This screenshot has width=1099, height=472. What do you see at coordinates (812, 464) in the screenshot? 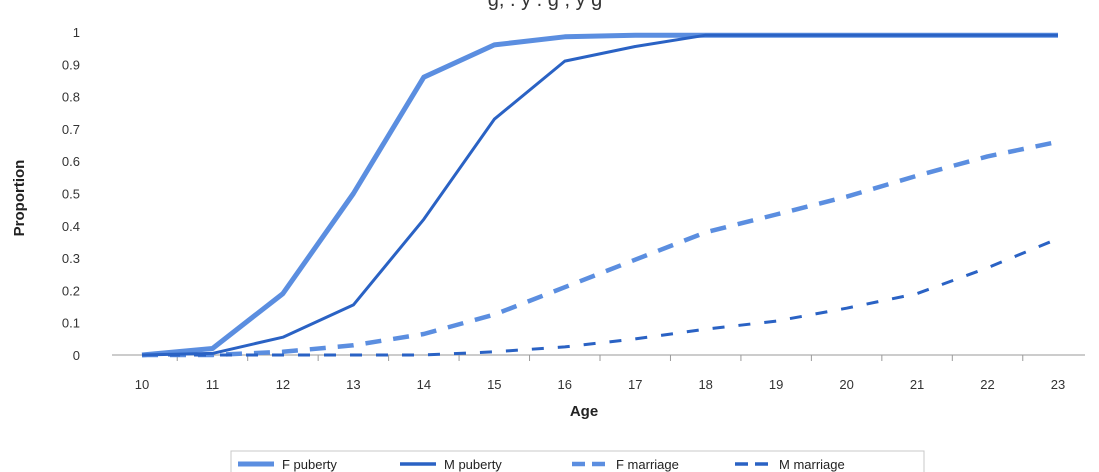
I see `legend-label: M marriage` at bounding box center [812, 464].